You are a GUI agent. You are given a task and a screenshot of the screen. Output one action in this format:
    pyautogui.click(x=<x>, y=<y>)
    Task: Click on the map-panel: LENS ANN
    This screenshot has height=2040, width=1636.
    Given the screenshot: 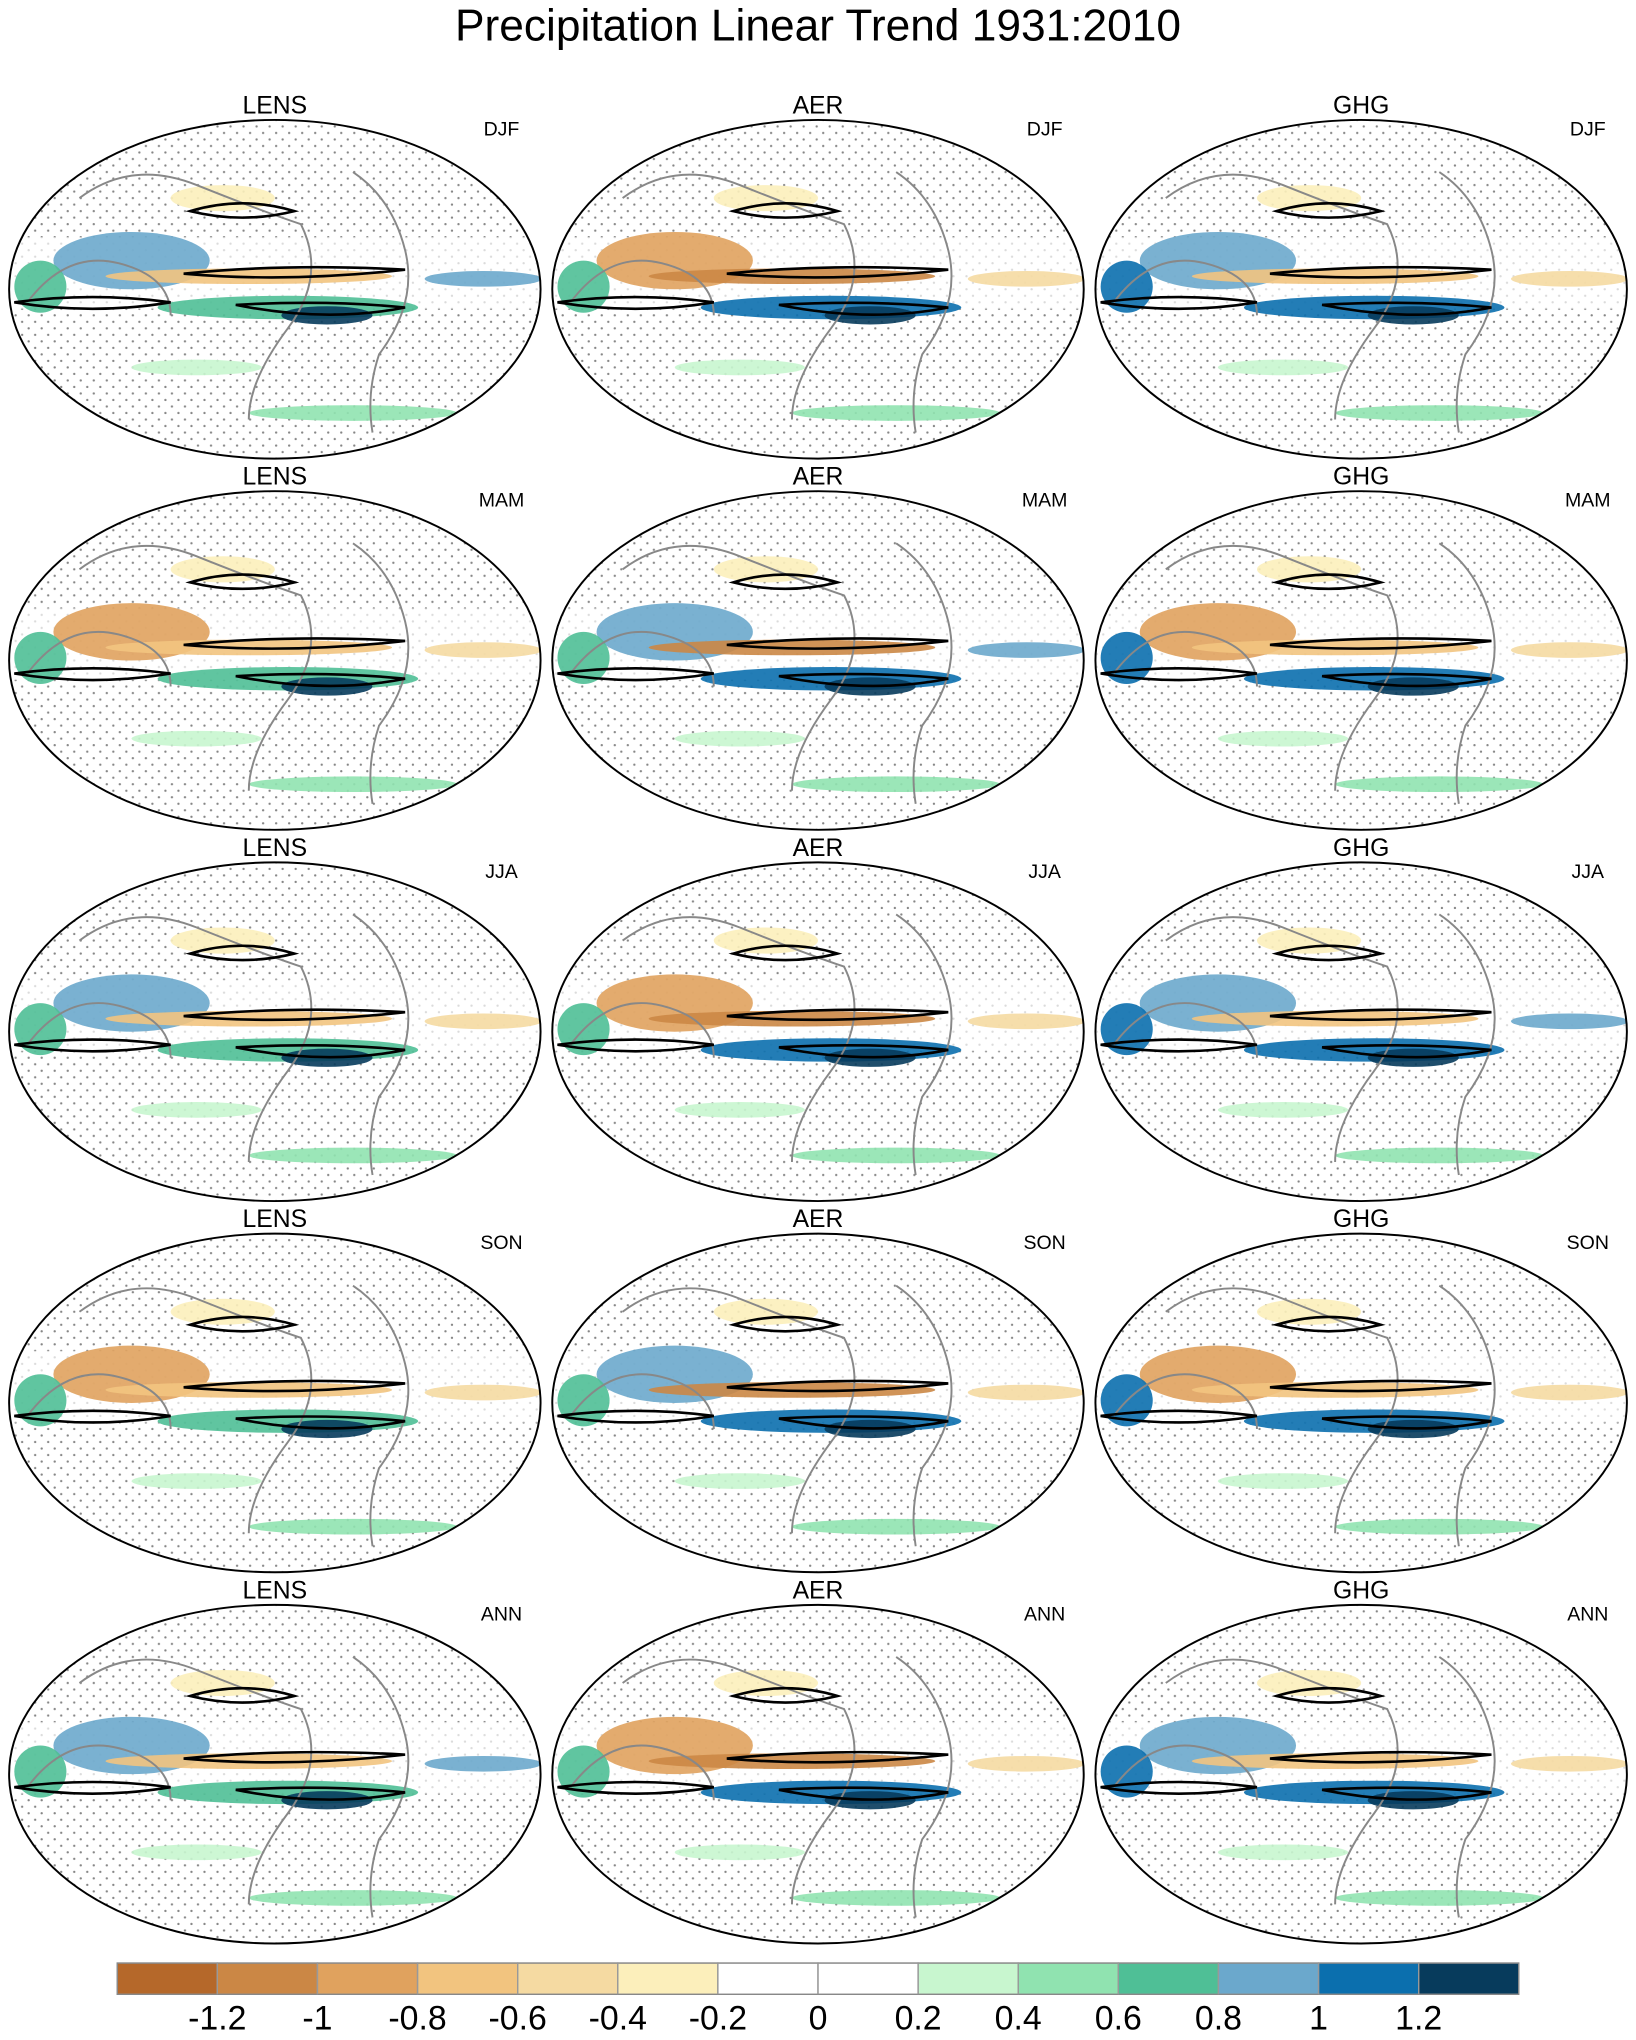 What is the action you would take?
    pyautogui.click(x=275, y=1761)
    